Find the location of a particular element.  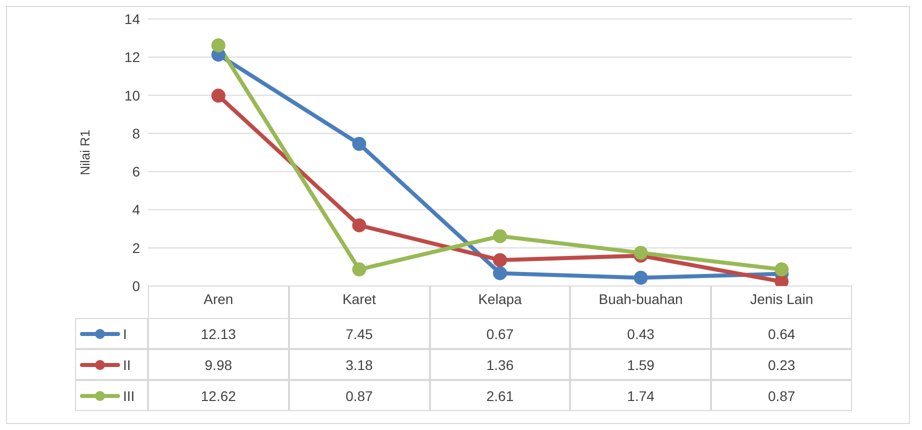

data-label: 3.18 is located at coordinates (359, 364).